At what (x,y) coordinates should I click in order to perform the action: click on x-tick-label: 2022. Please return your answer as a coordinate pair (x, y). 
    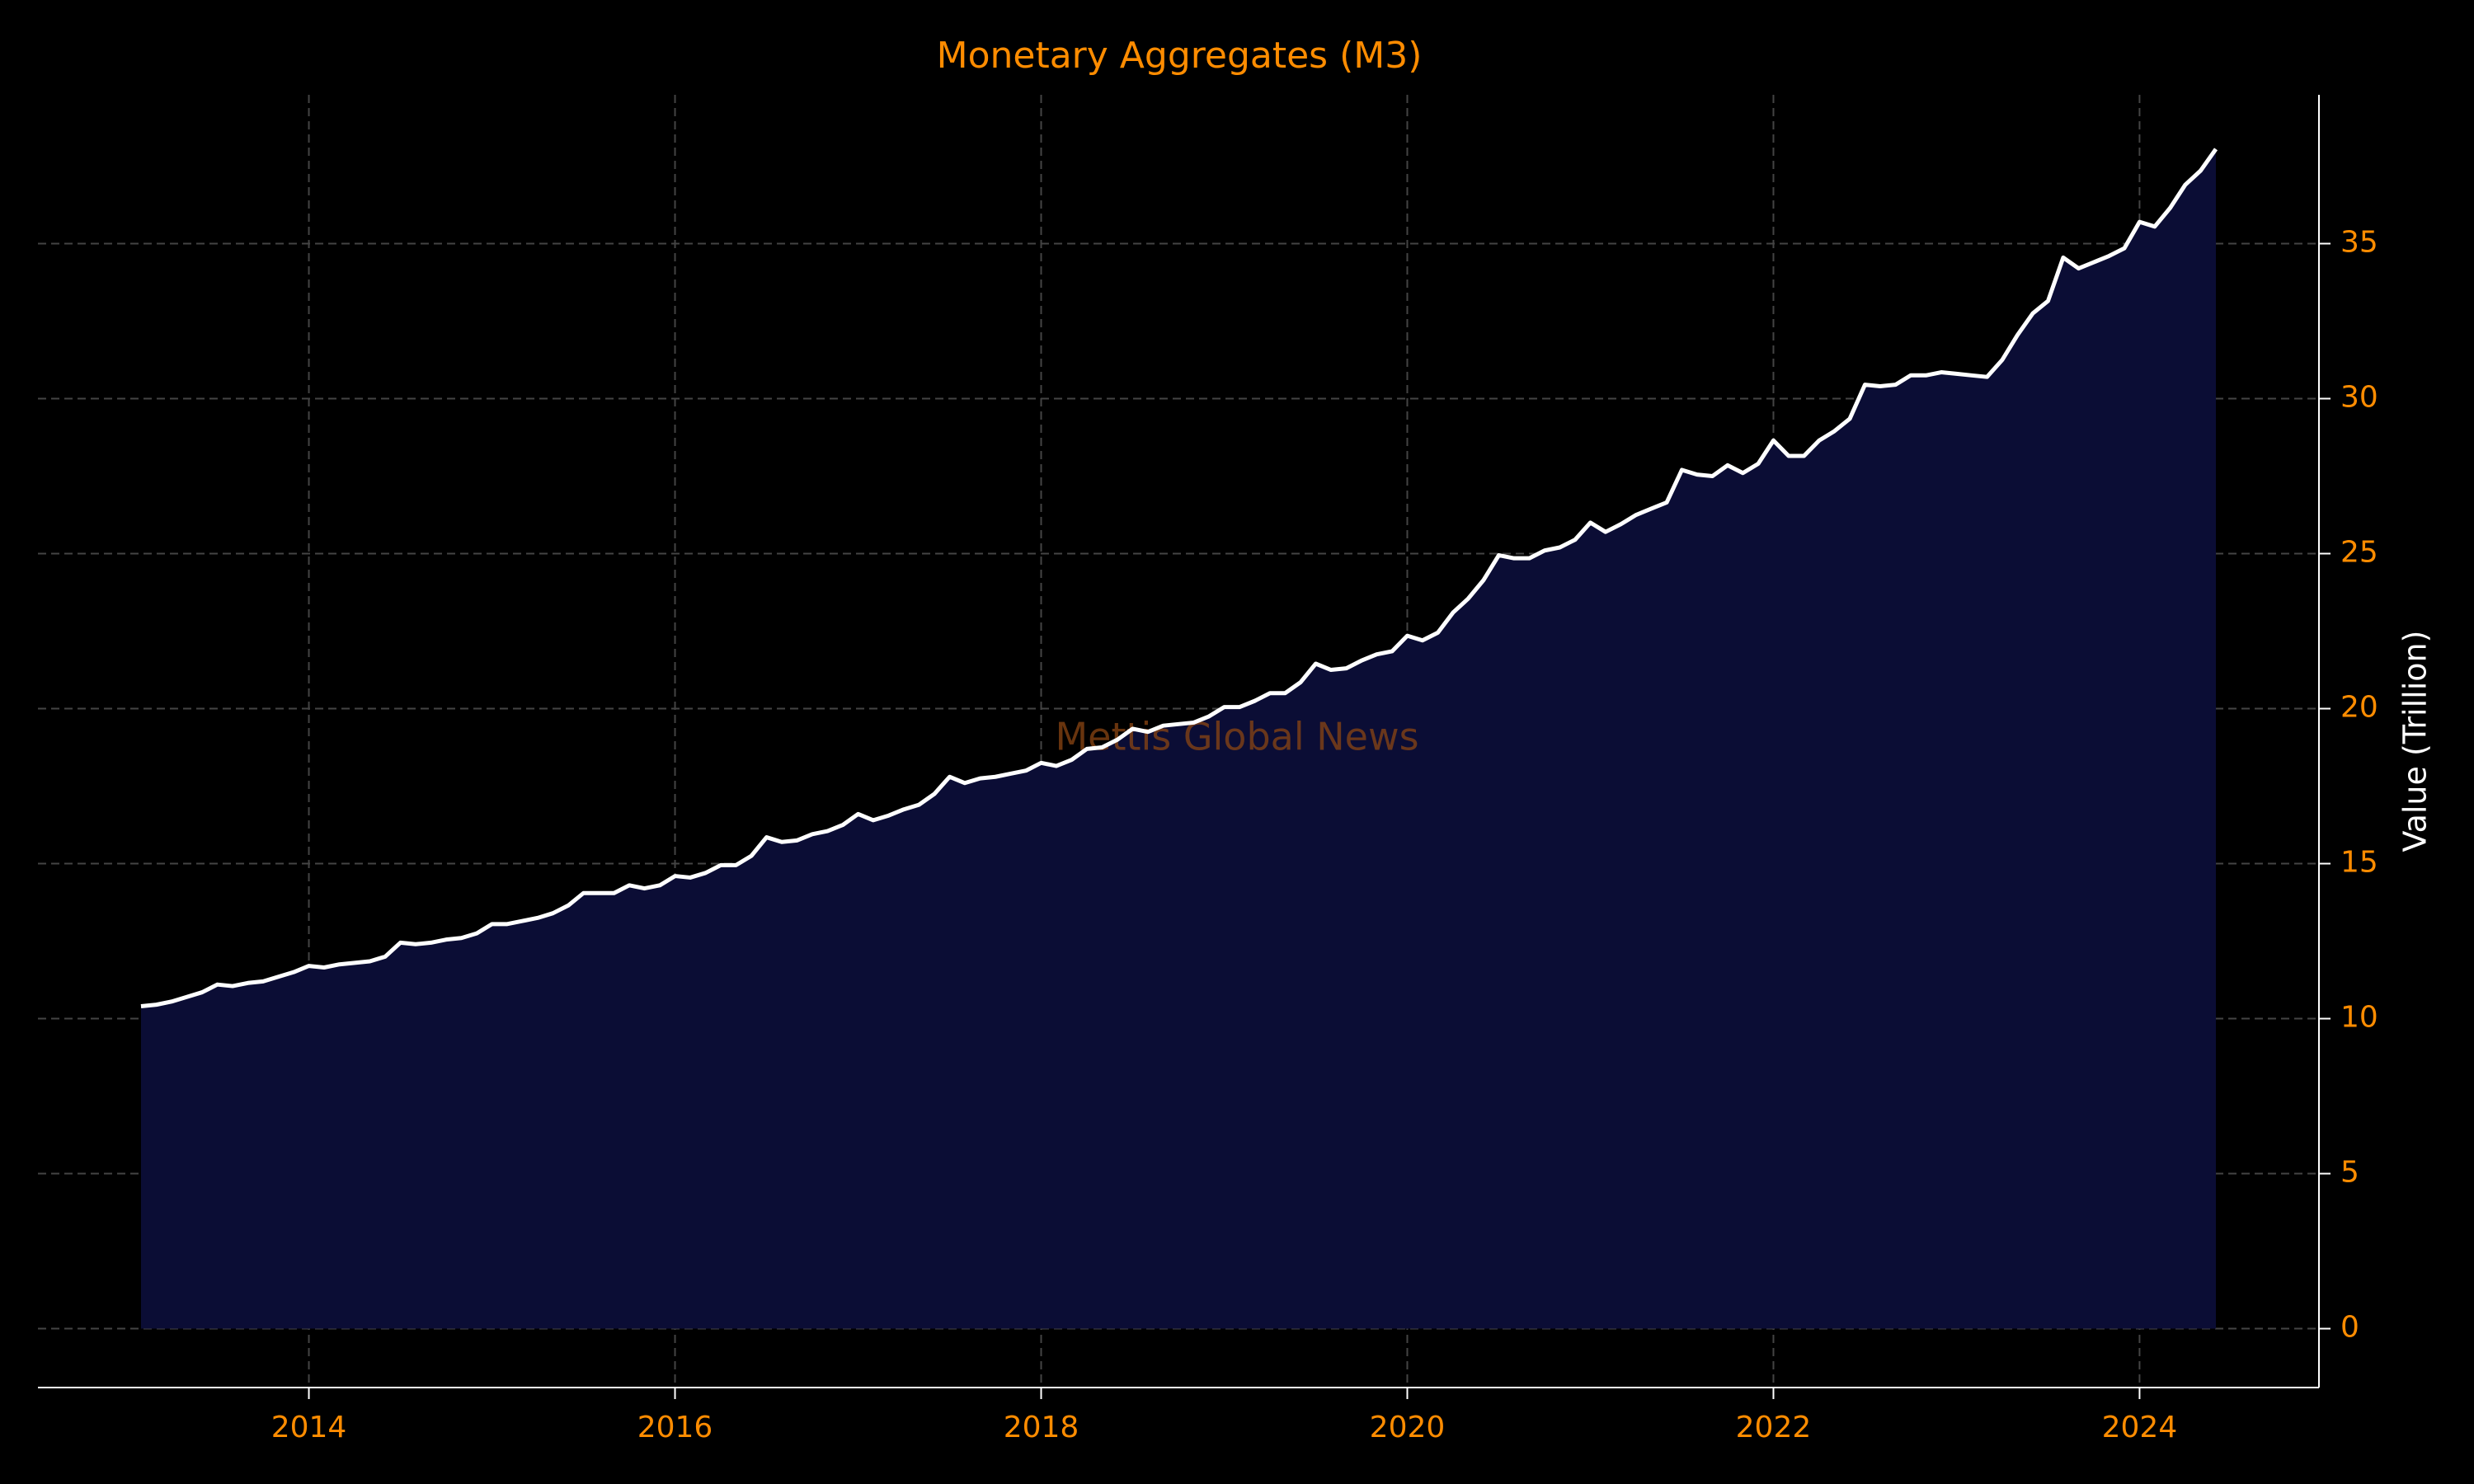
    Looking at the image, I should click on (1774, 1427).